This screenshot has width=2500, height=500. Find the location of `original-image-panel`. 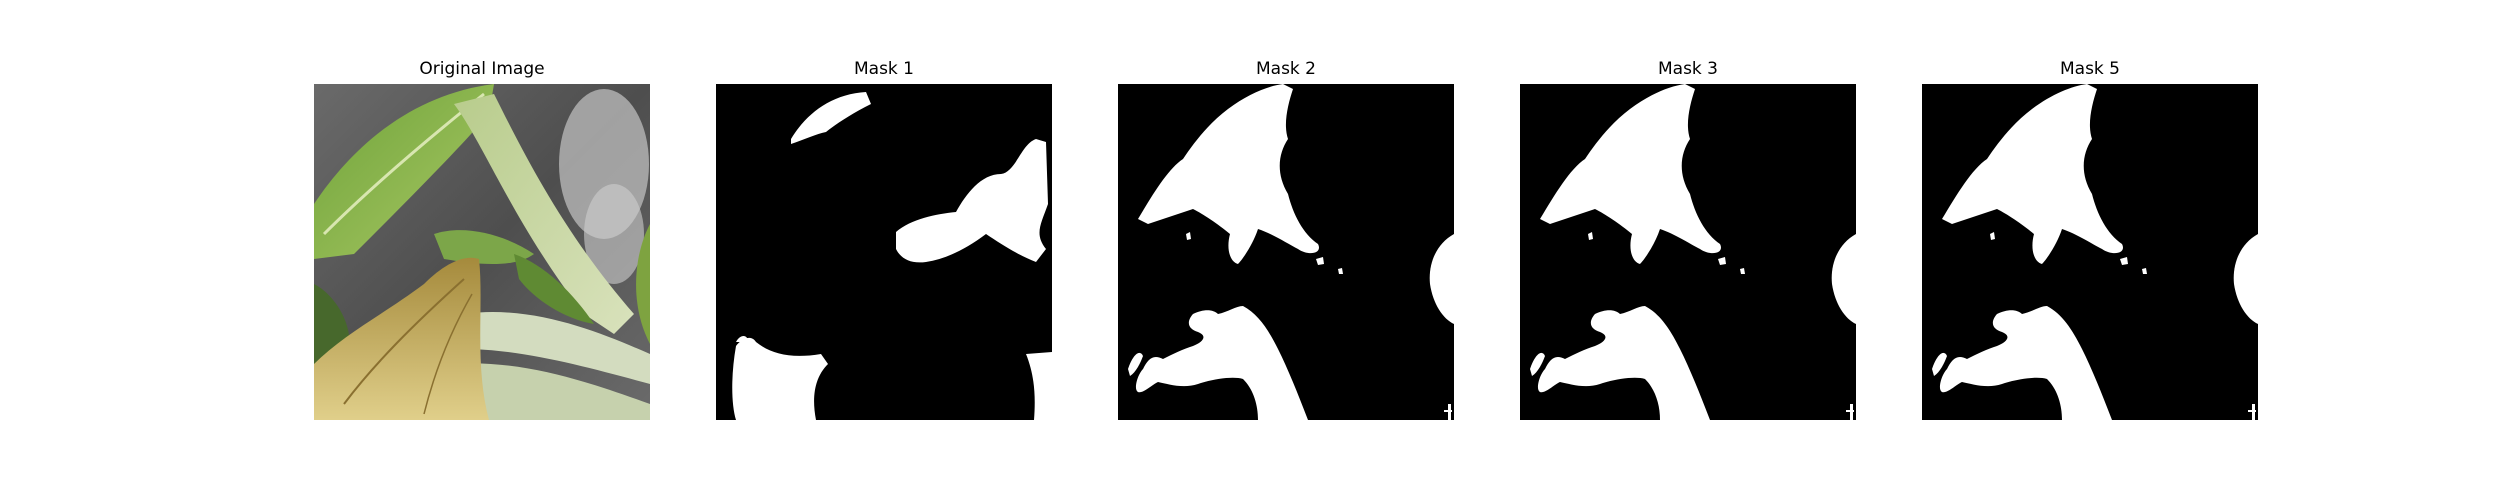

original-image-panel is located at coordinates (482, 252).